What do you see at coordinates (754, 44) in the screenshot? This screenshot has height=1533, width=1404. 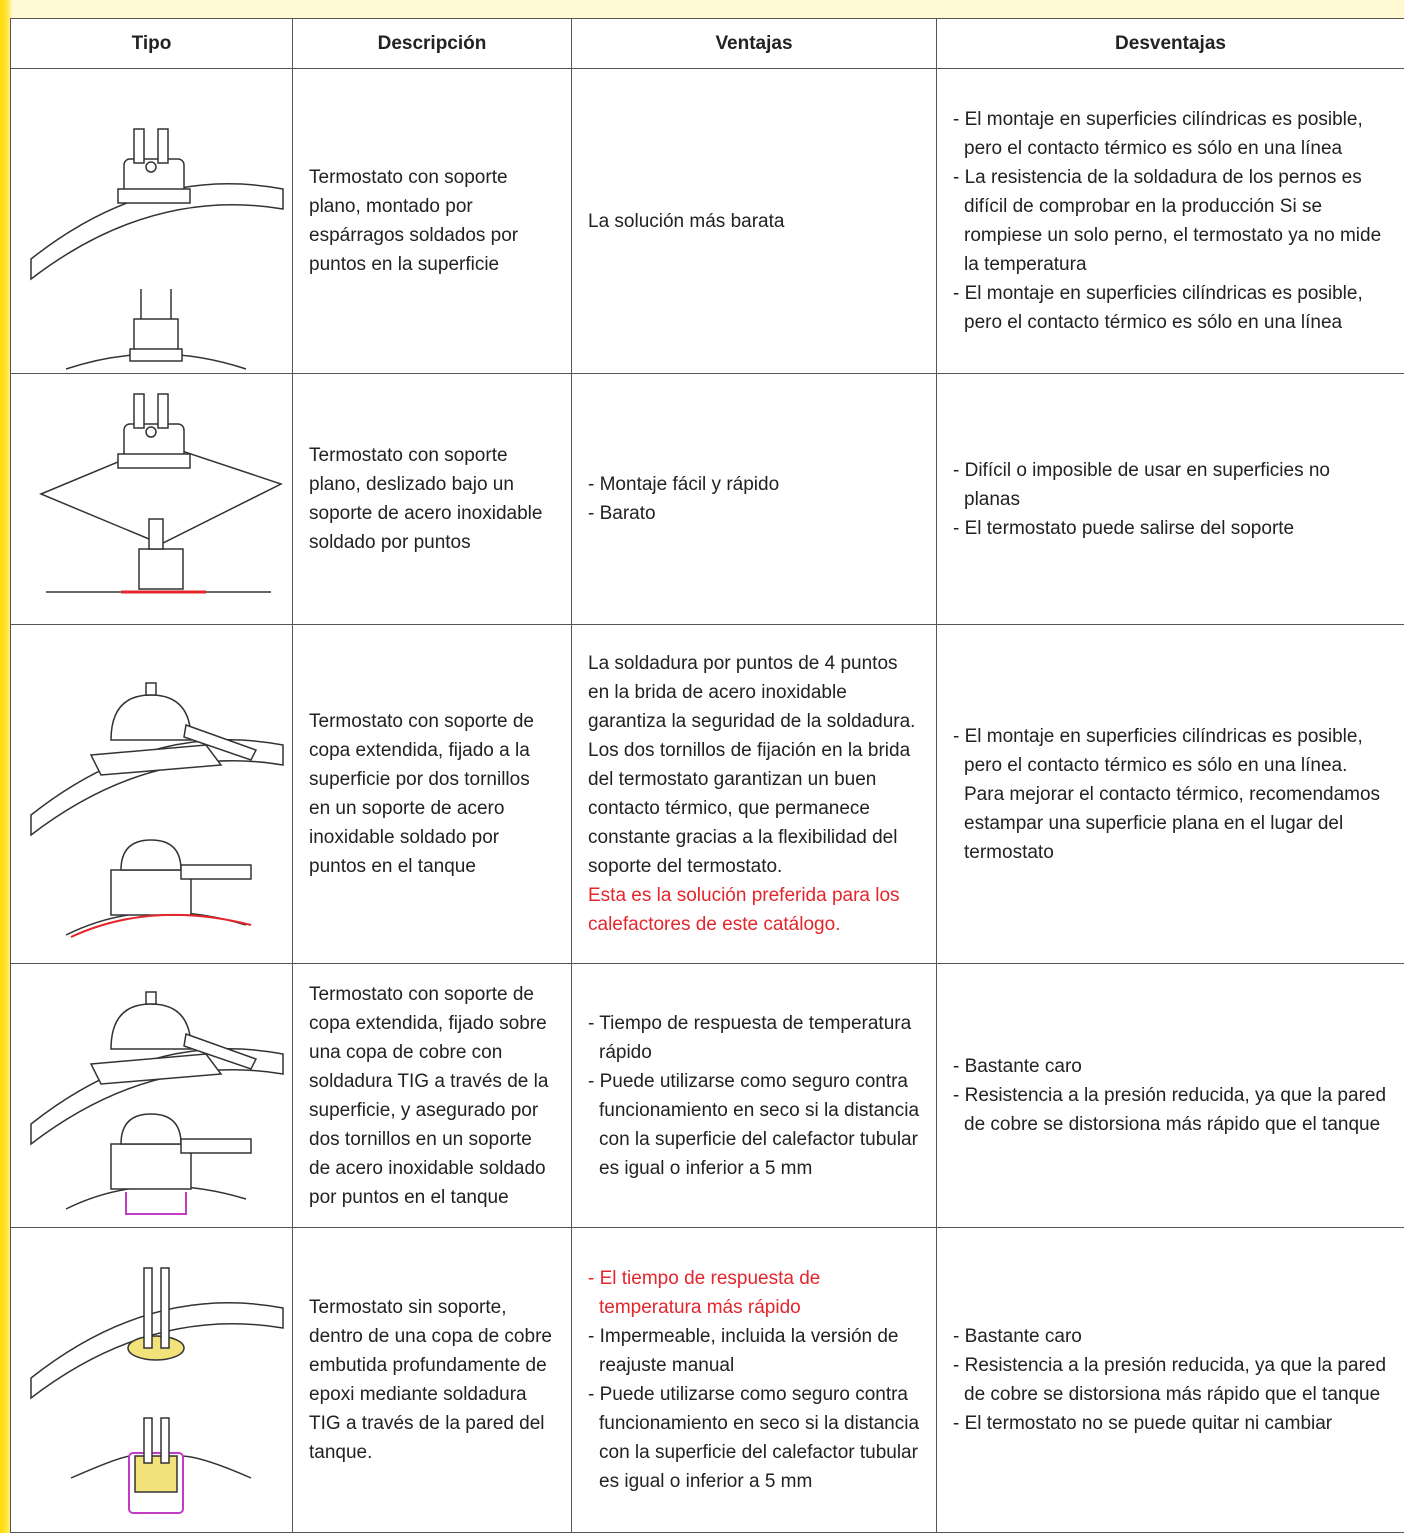 I see `header-cell: Ventajas` at bounding box center [754, 44].